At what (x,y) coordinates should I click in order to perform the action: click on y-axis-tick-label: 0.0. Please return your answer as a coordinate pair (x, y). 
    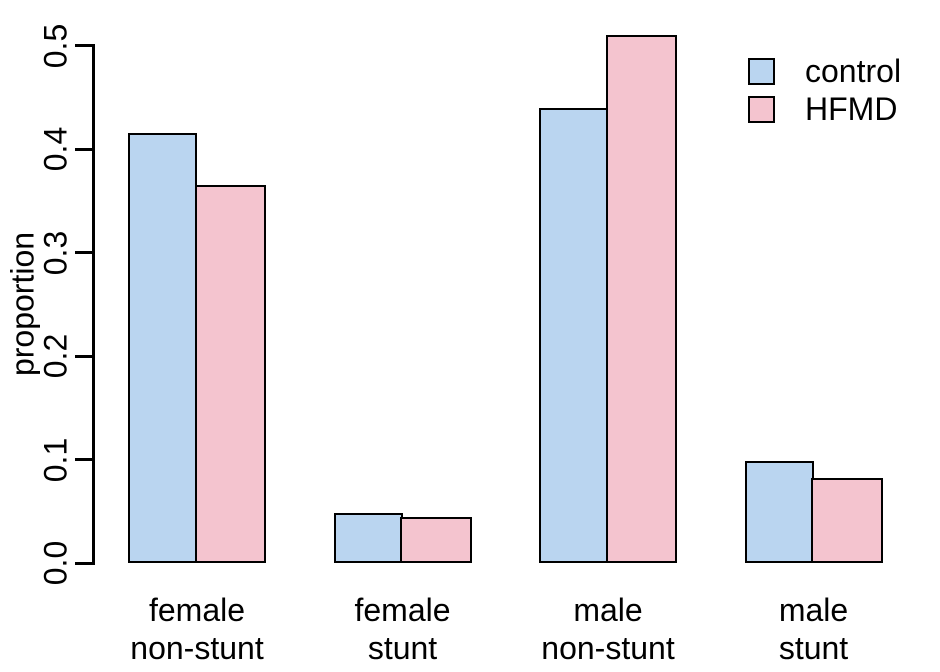
    Looking at the image, I should click on (55, 563).